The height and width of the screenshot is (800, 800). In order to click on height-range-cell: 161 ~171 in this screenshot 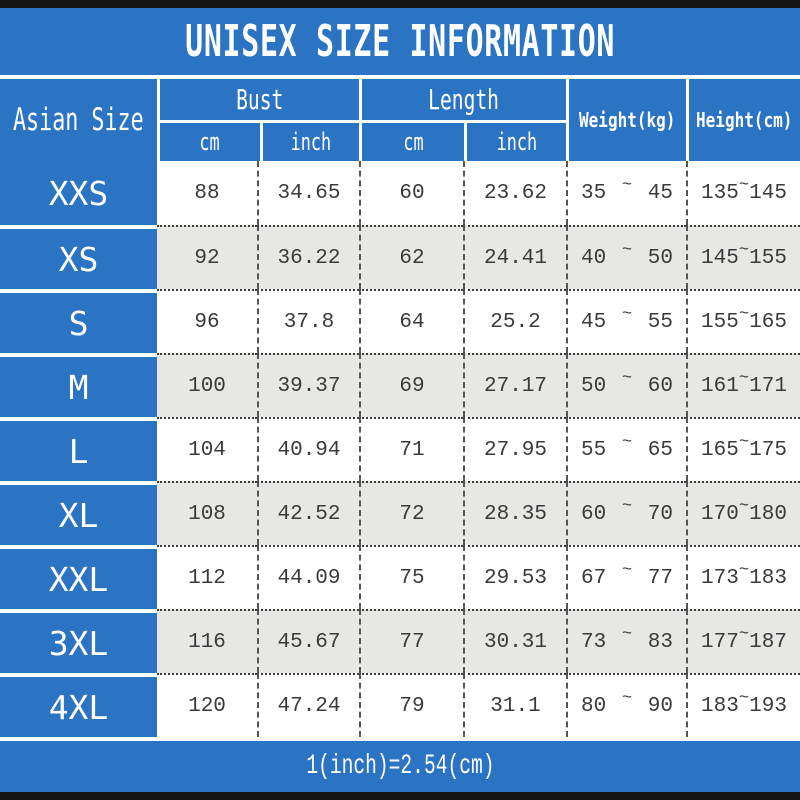, I will do `click(743, 385)`.